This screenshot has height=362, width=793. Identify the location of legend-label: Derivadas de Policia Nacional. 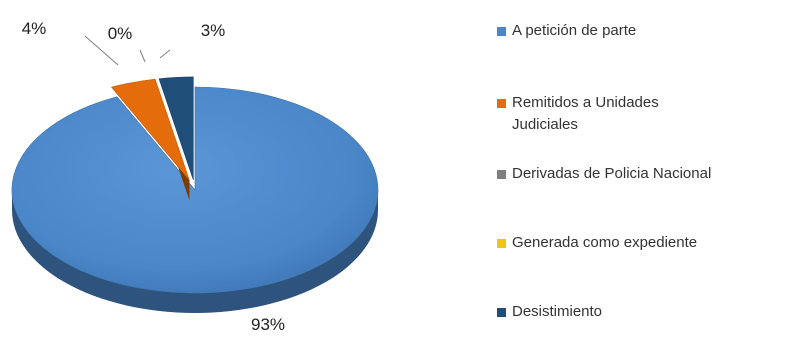
(612, 173).